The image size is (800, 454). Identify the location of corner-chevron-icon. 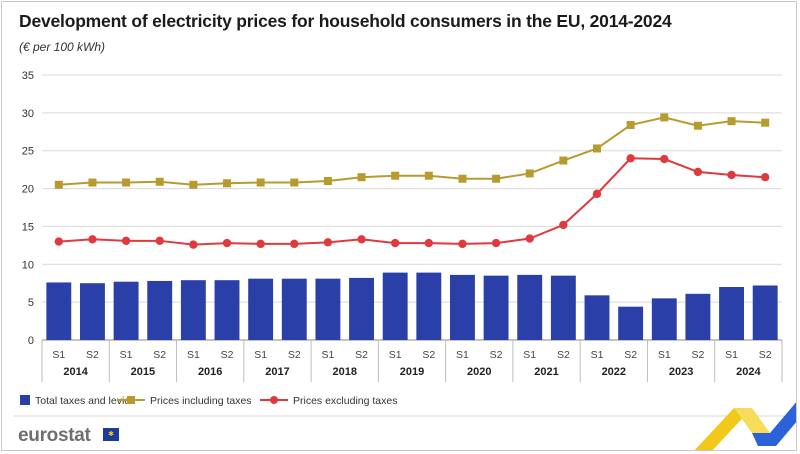
(745, 426).